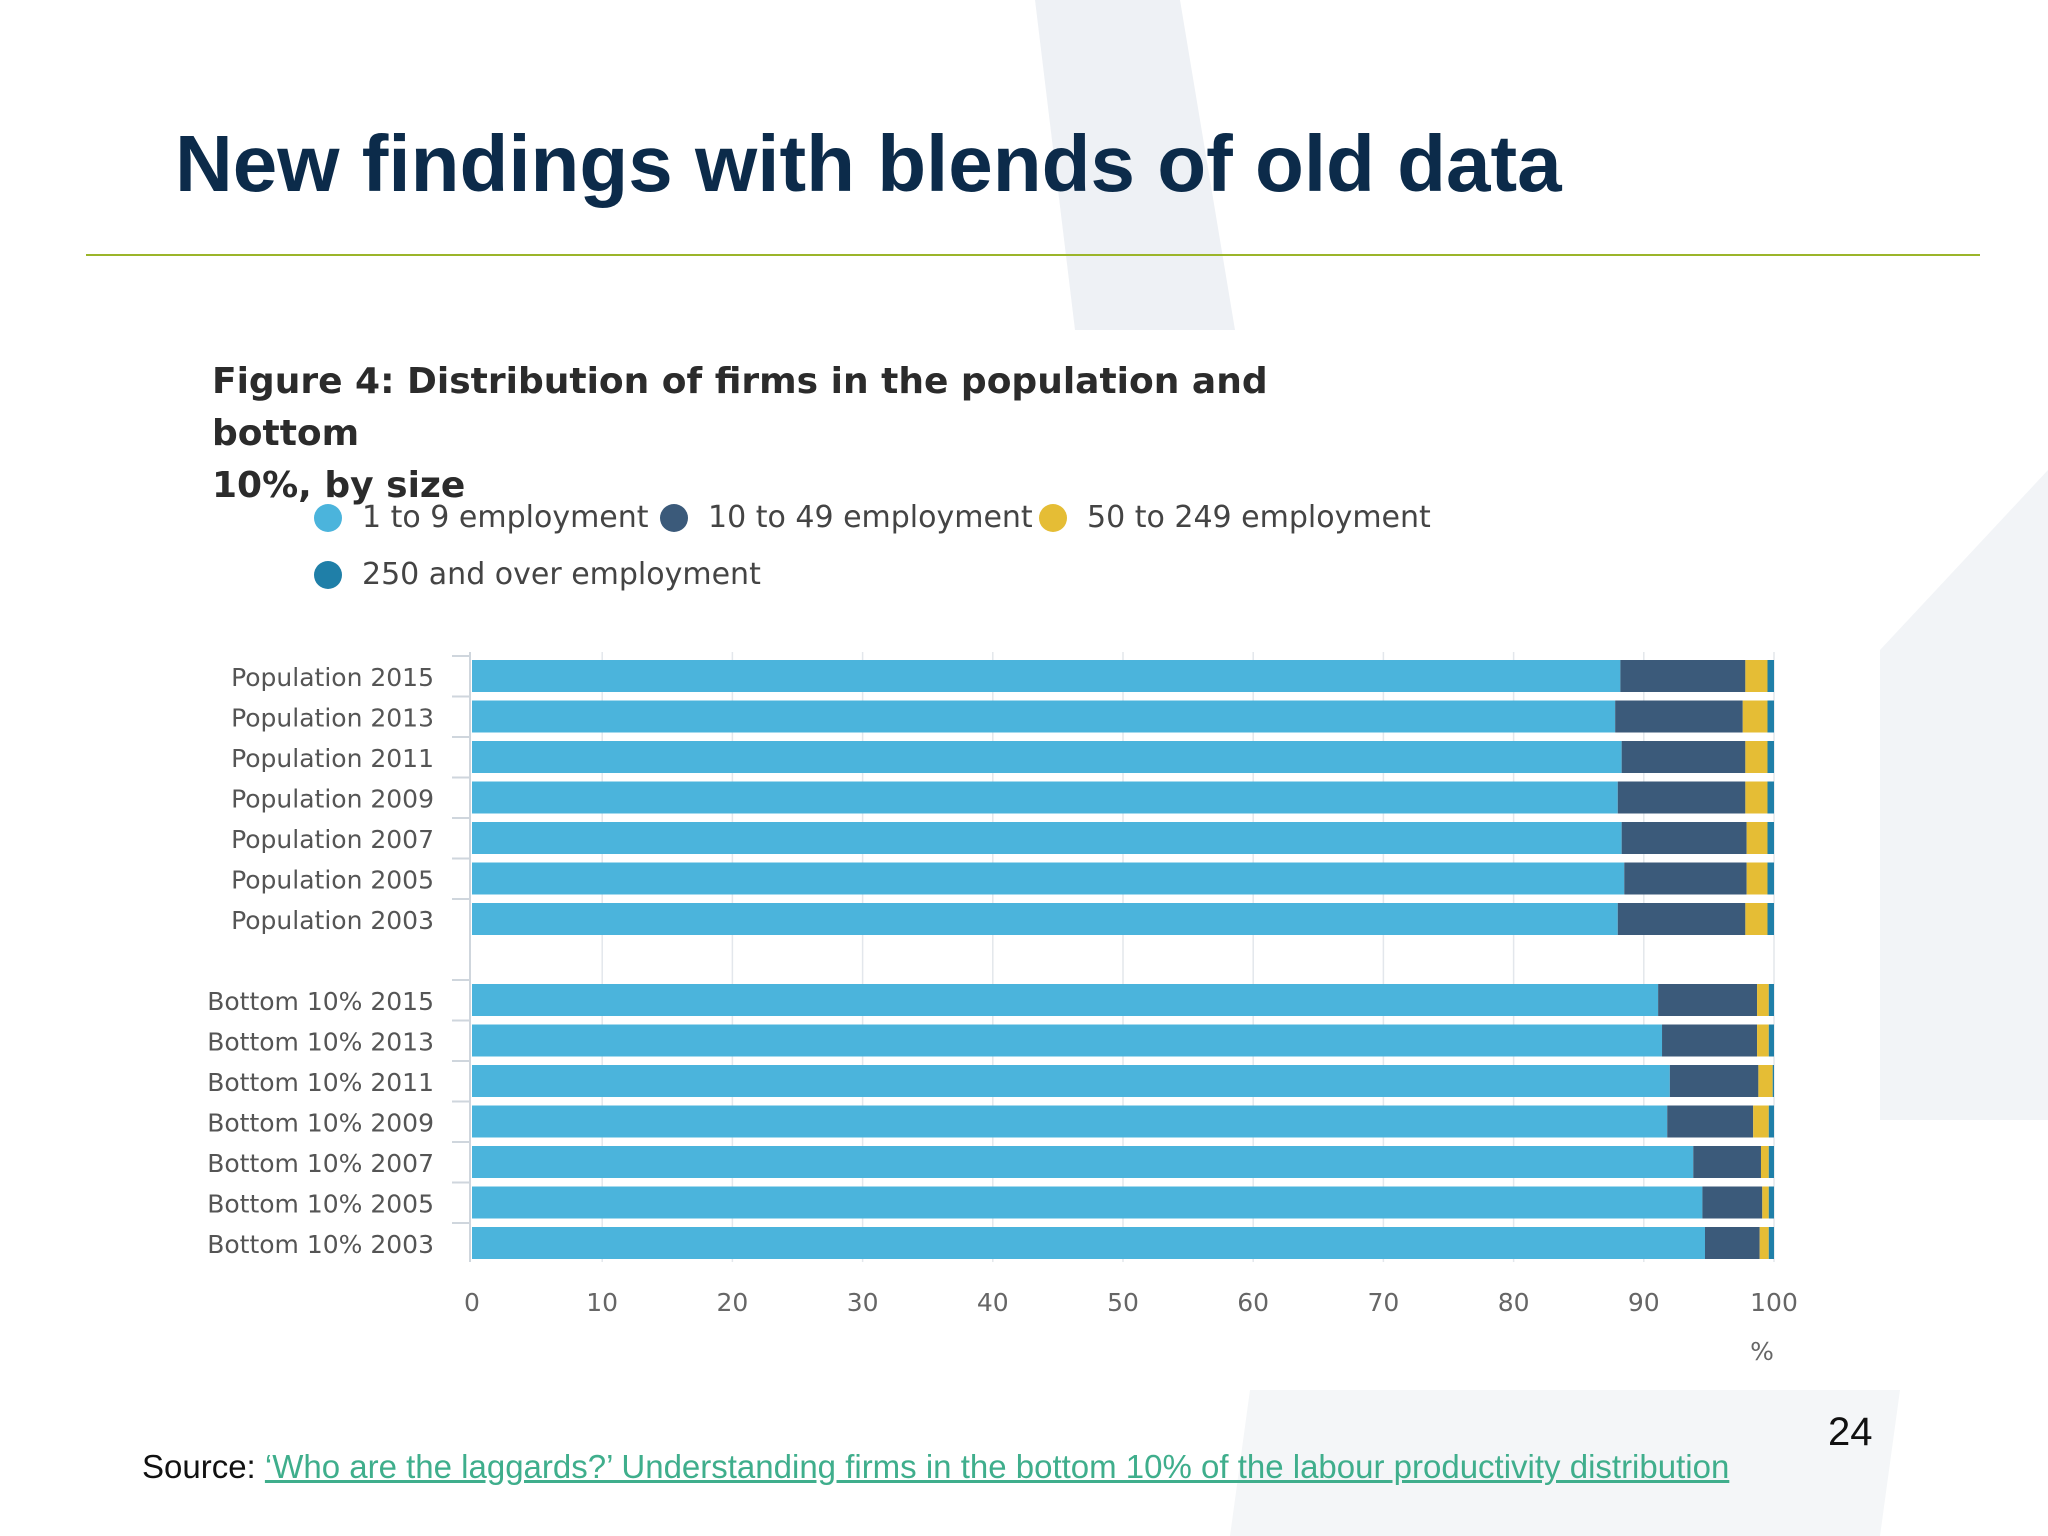 The image size is (2048, 1536). I want to click on legend-label: 10 to 49 employment, so click(870, 517).